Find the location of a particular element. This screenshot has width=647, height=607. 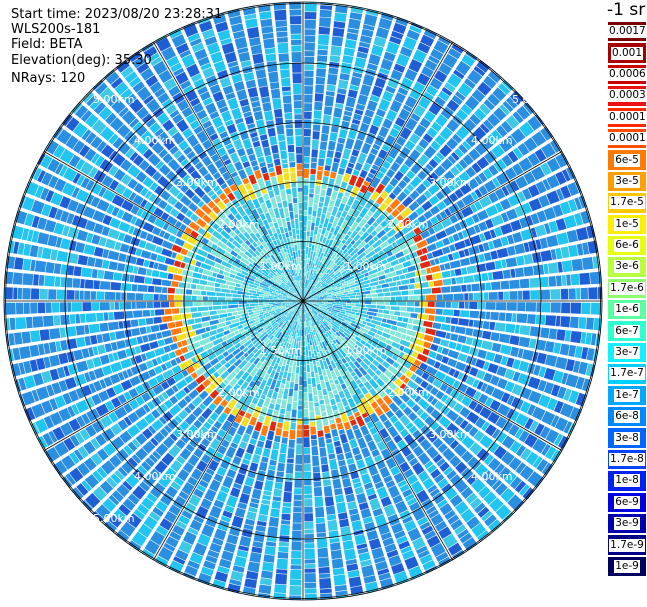

ring-label-1km-ne: 1.00km is located at coordinates (366, 266).